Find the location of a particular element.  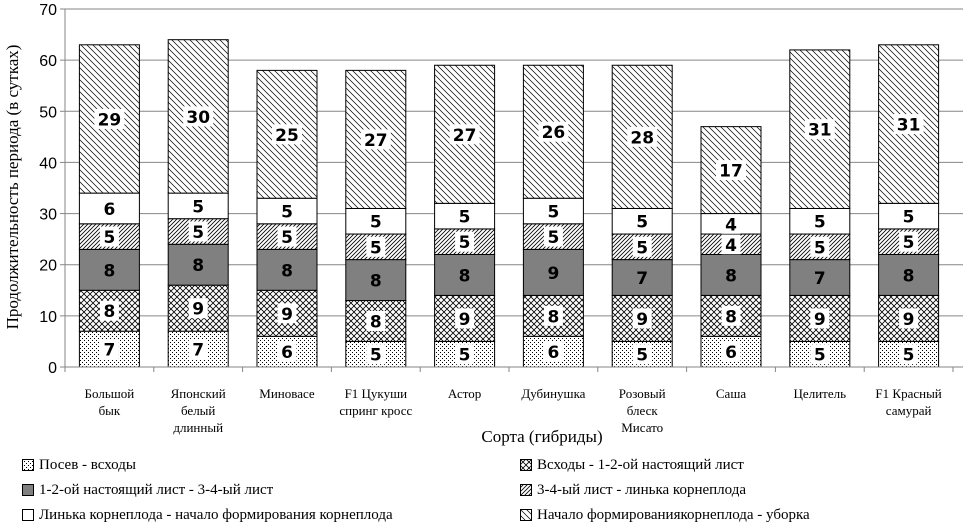

legend-item: Посев - всходы is located at coordinates (79, 465).